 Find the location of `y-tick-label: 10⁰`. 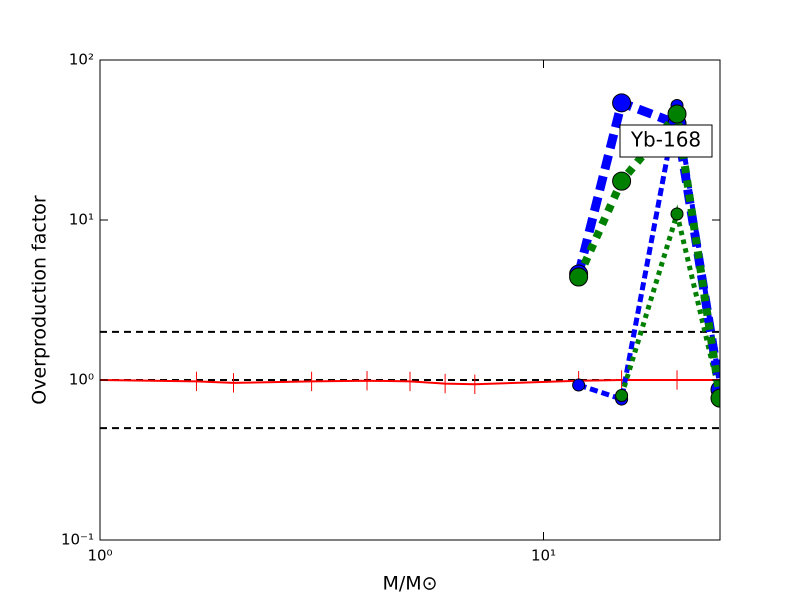

y-tick-label: 10⁰ is located at coordinates (81, 380).